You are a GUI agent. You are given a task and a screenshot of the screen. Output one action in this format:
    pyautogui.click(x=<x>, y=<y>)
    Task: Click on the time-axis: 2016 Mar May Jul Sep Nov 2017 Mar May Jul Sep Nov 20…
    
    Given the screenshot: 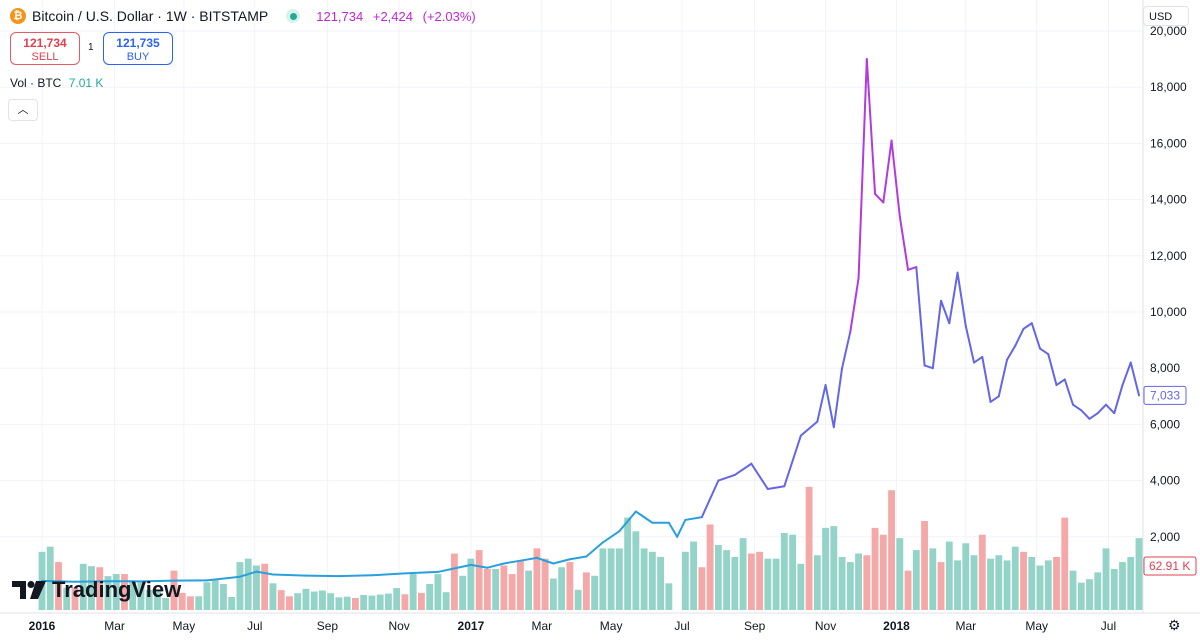 What is the action you would take?
    pyautogui.click(x=573, y=626)
    